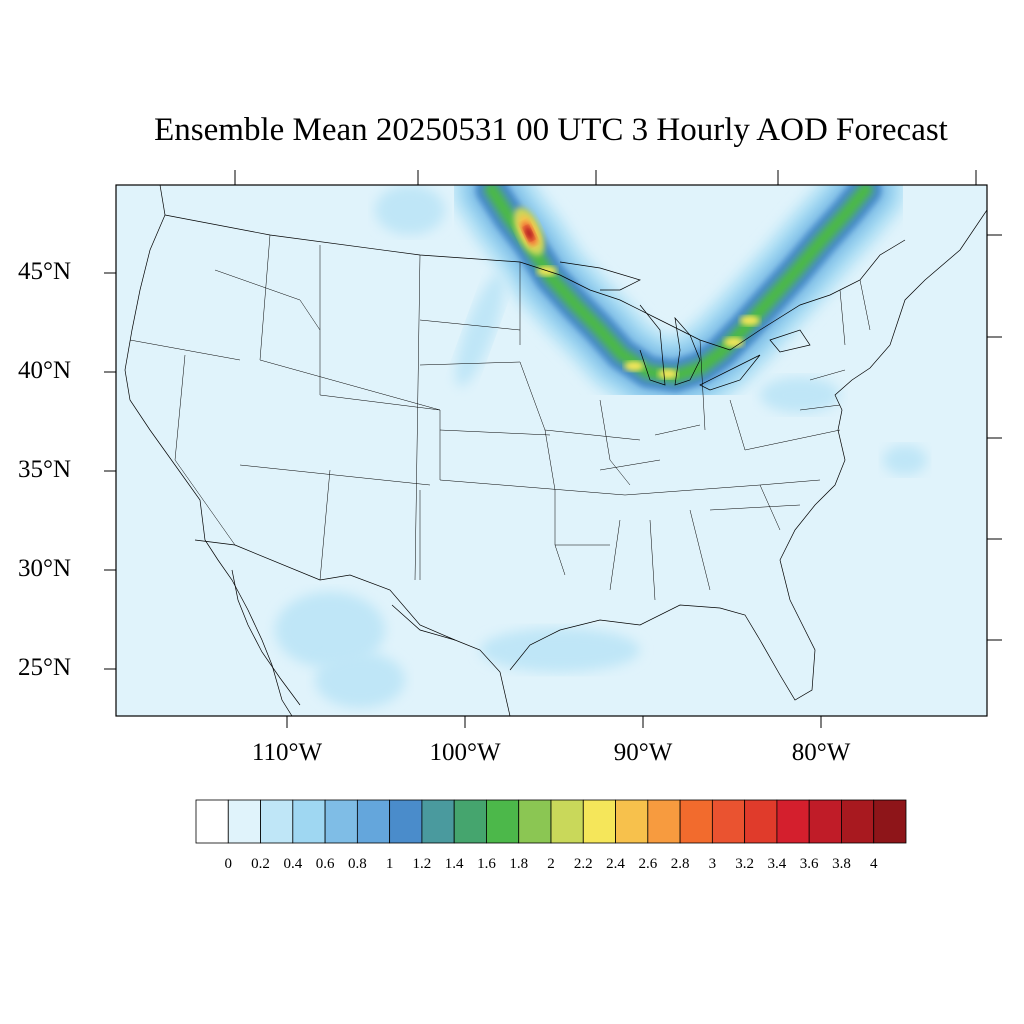 The height and width of the screenshot is (1024, 1024). I want to click on colorbar, so click(551, 821).